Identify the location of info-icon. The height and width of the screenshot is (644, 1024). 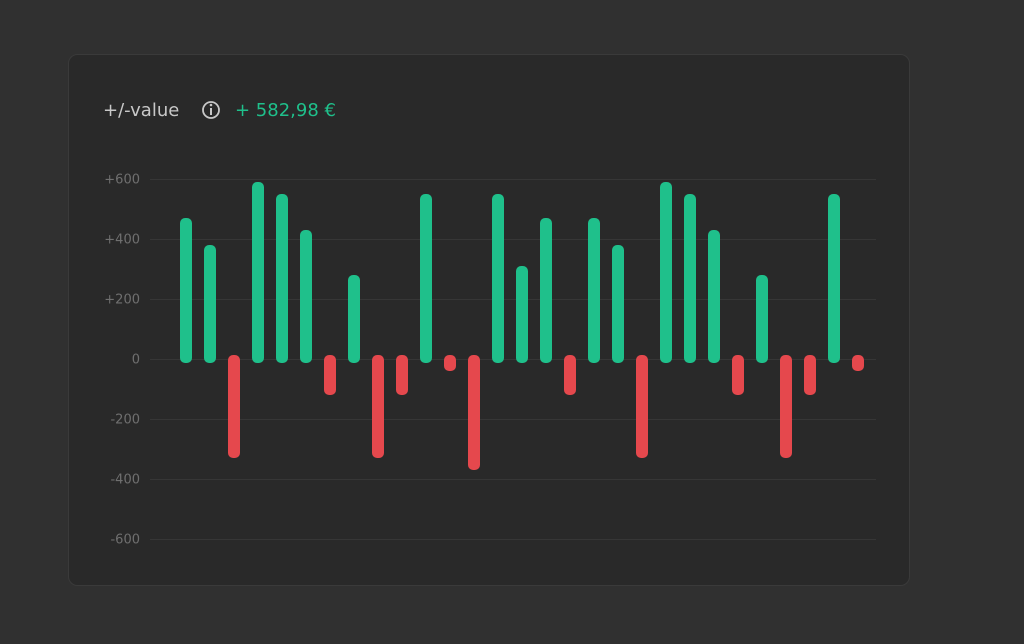
(211, 110).